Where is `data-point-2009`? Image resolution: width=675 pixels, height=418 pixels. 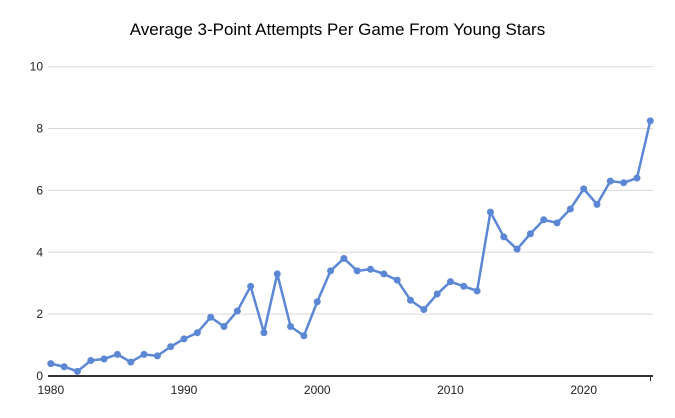
data-point-2009 is located at coordinates (437, 294).